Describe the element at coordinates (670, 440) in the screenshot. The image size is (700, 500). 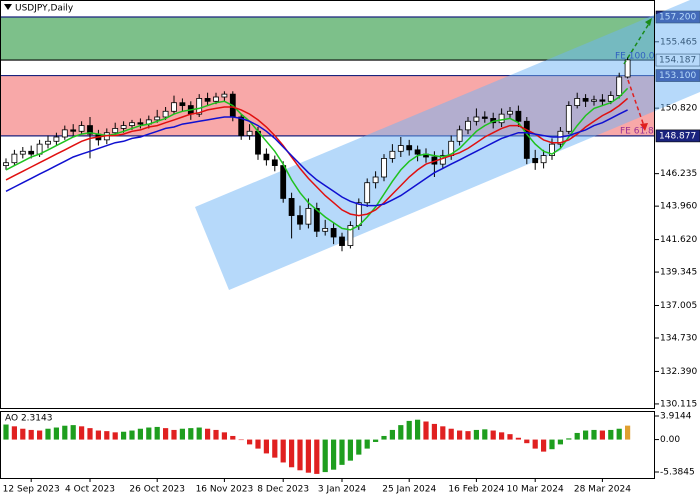
I see `y-tick-label: 0.00` at that location.